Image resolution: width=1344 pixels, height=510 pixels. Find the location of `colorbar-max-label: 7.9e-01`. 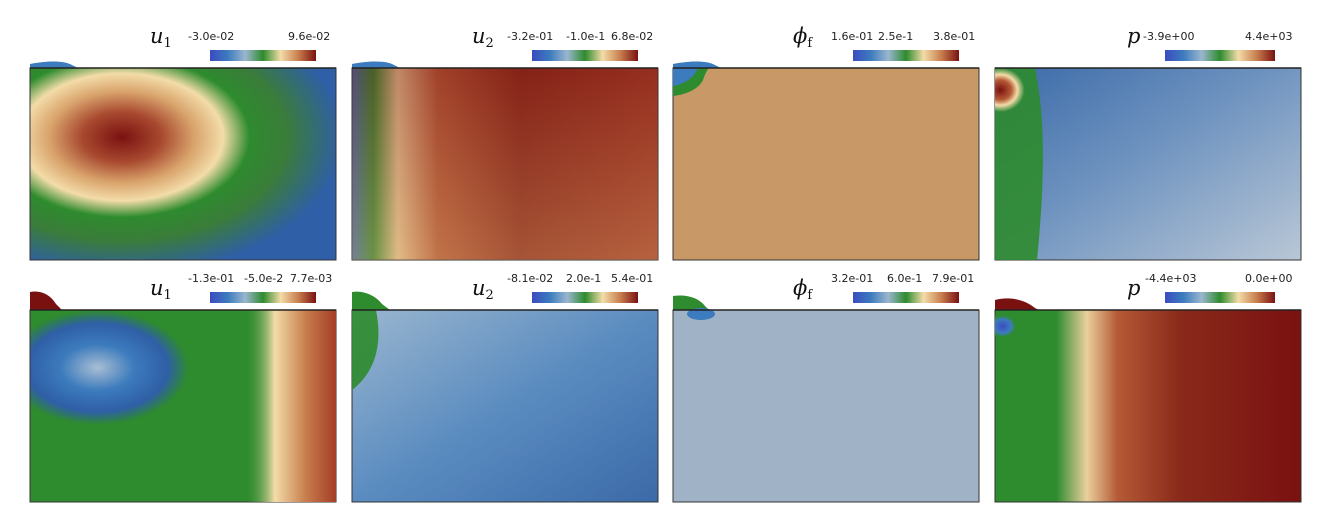

colorbar-max-label: 7.9e-01 is located at coordinates (953, 278).